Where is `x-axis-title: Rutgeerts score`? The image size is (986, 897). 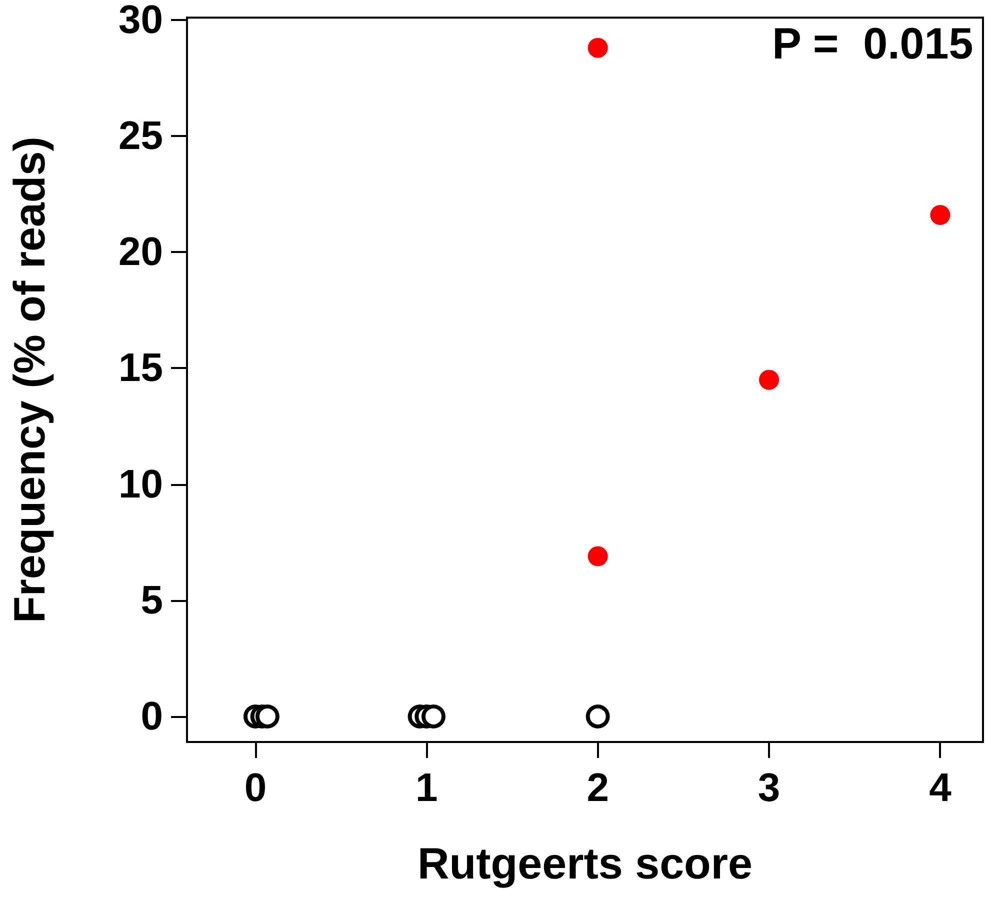
x-axis-title: Rutgeerts score is located at coordinates (585, 864).